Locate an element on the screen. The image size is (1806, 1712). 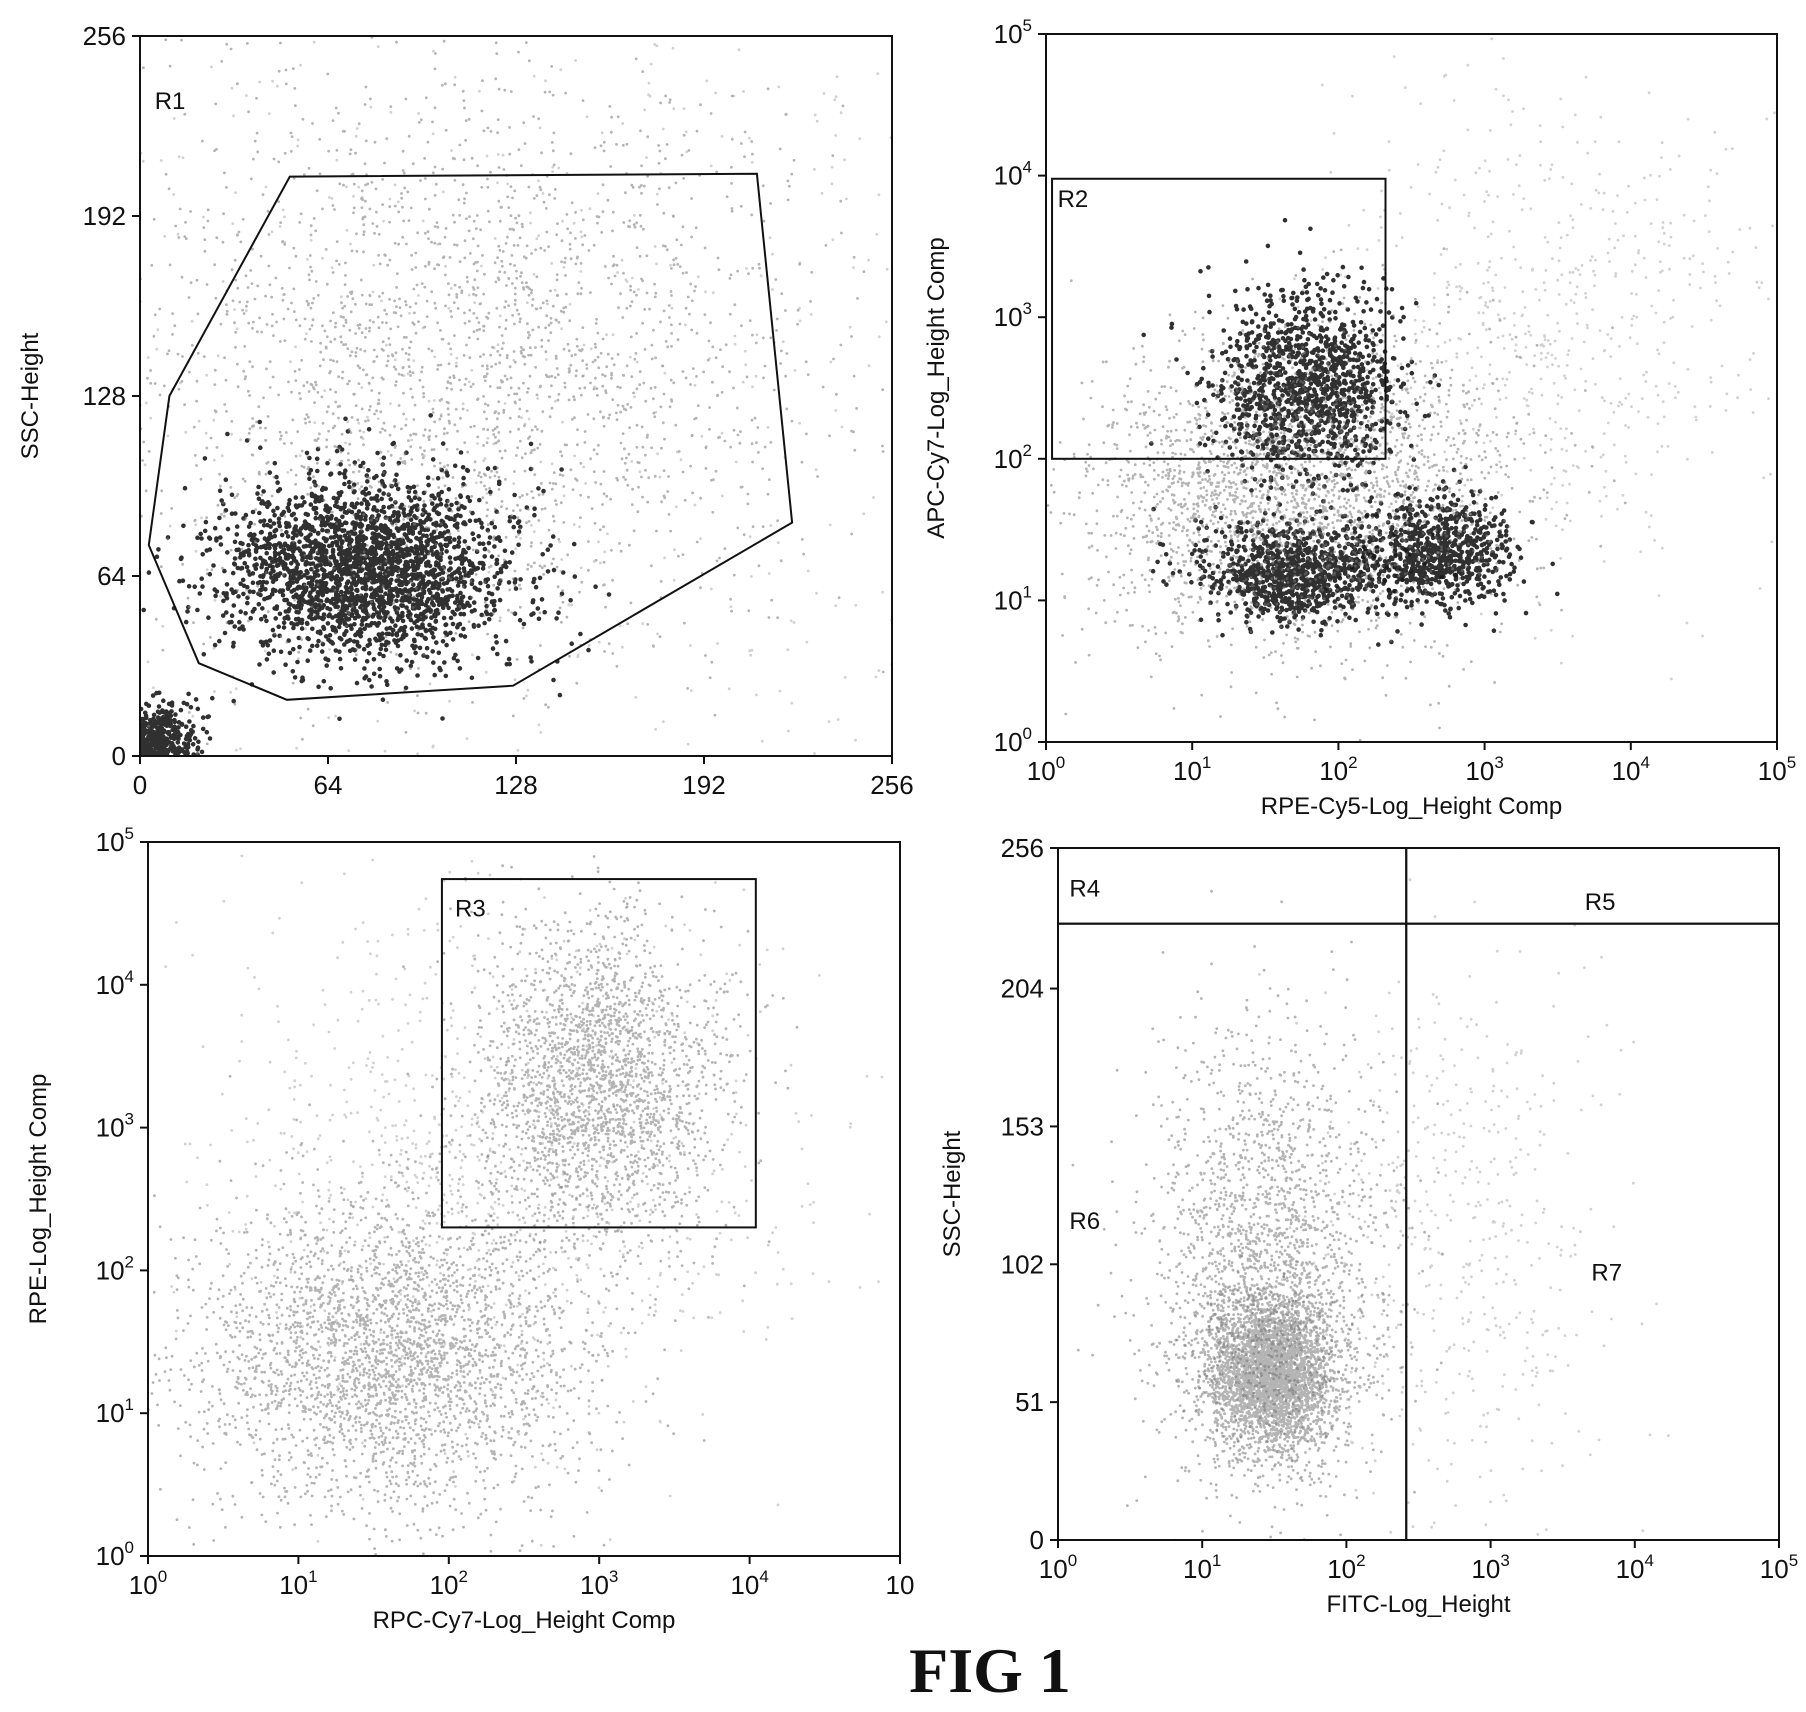
x-axis-label: RPE-Cy5-Log_Height Comp is located at coordinates (1411, 806).